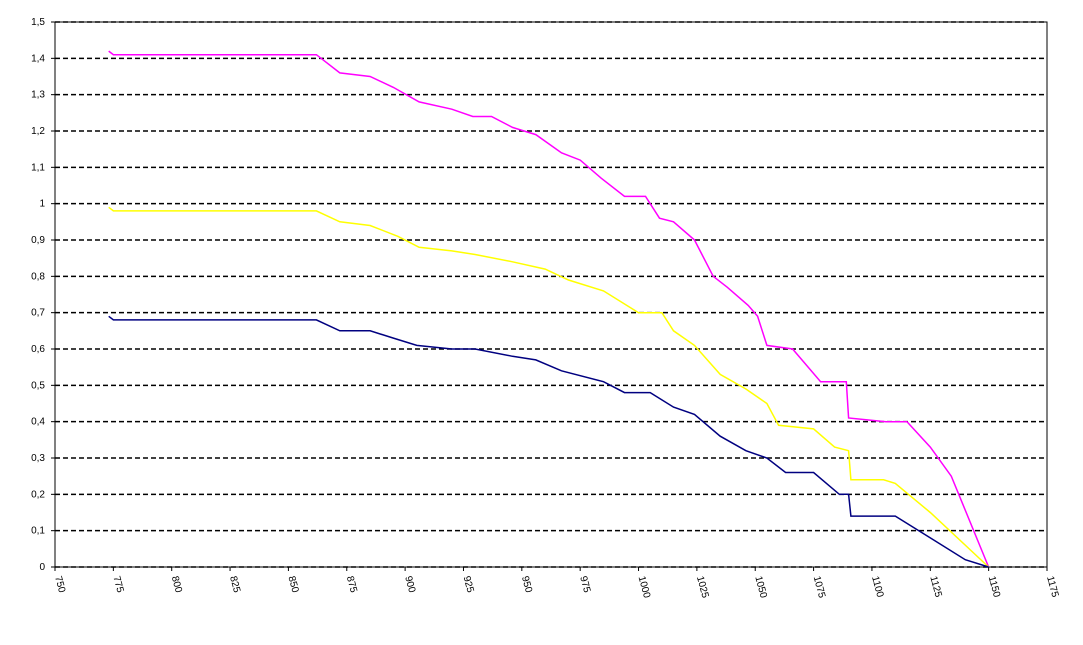 The width and height of the screenshot is (1083, 645). What do you see at coordinates (42, 567) in the screenshot?
I see `y-tick-label: 0` at bounding box center [42, 567].